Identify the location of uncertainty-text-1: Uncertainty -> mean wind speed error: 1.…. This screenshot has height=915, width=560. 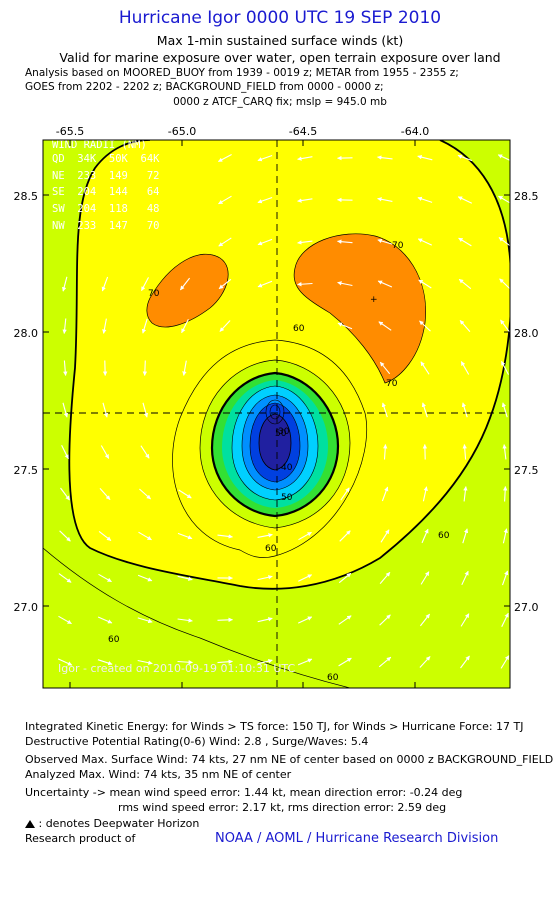
(244, 792).